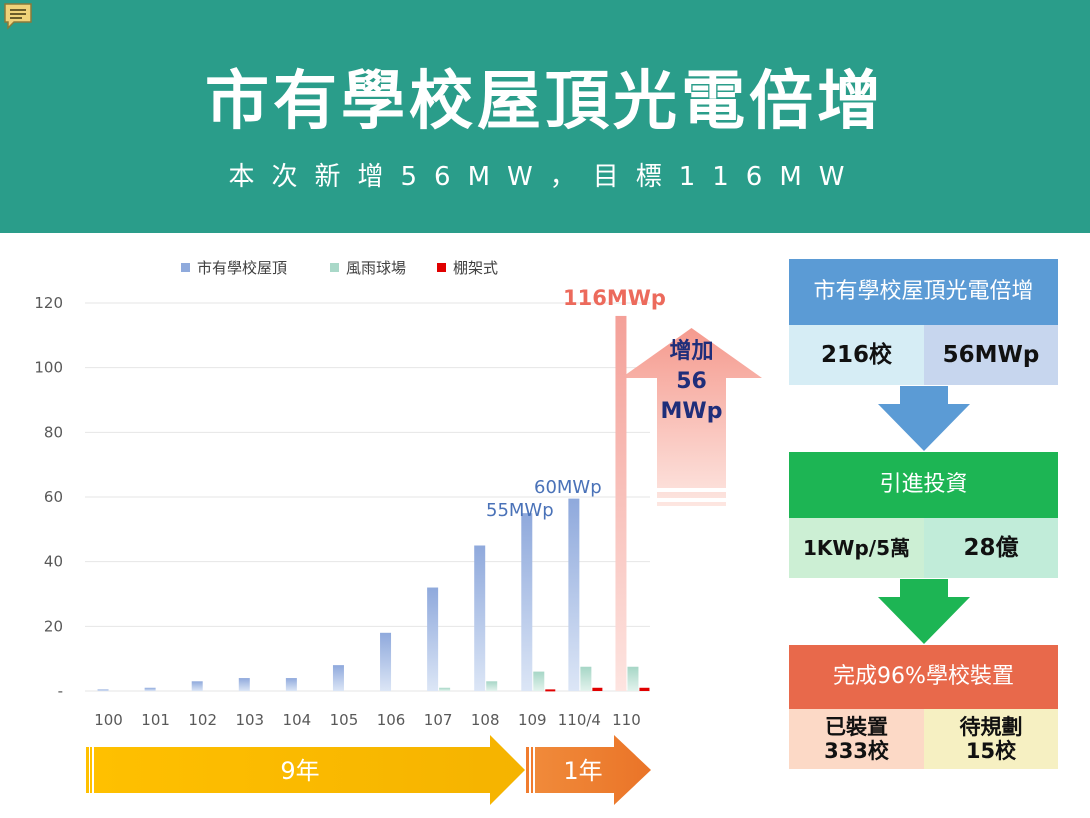 This screenshot has height=818, width=1090. I want to click on y-tick-label: 120, so click(48, 303).